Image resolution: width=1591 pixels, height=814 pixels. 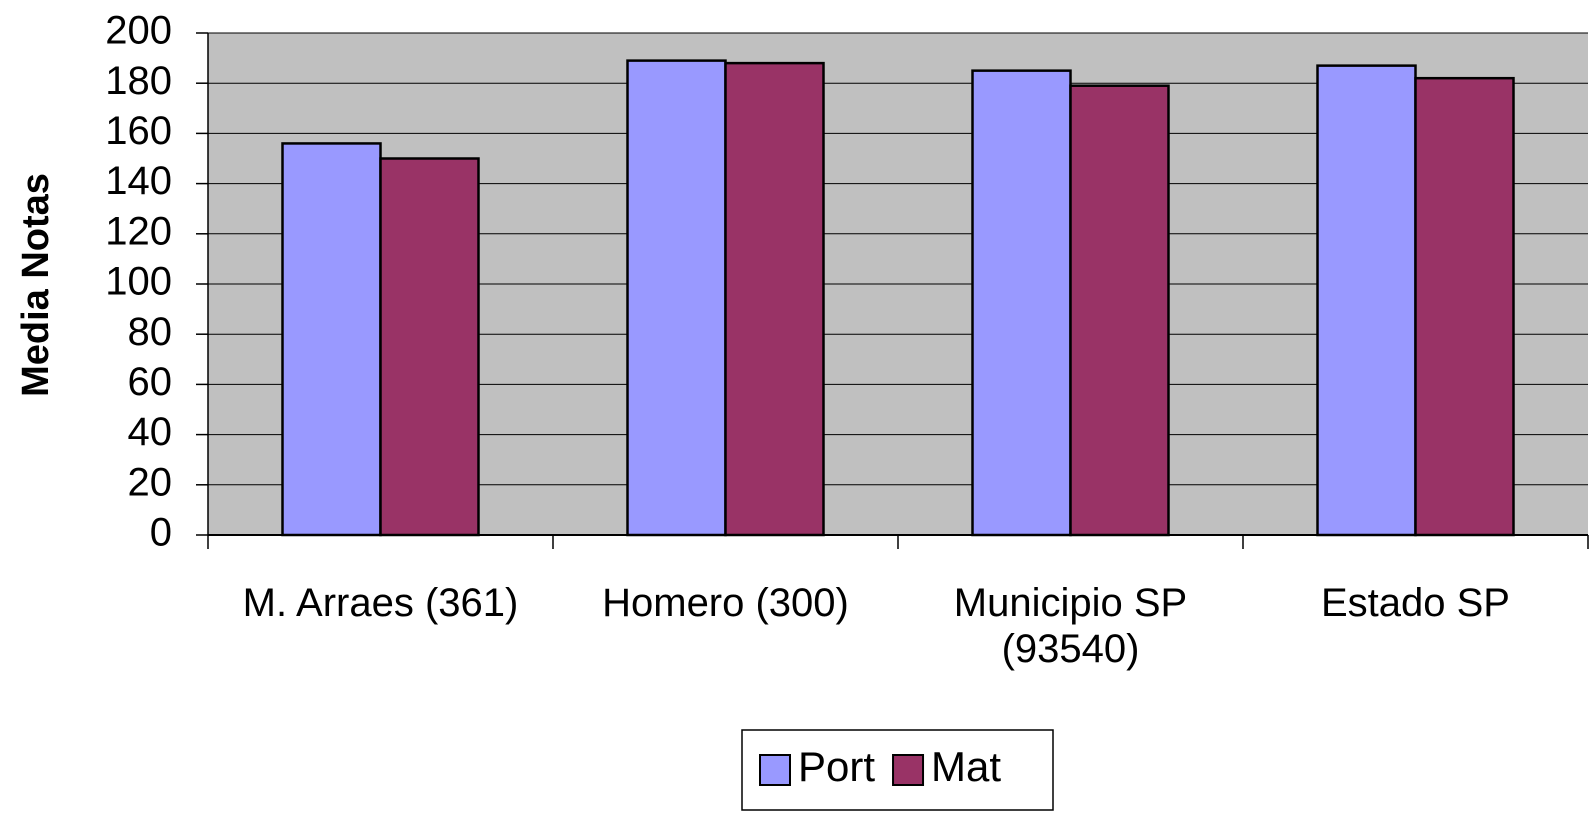 What do you see at coordinates (138, 31) in the screenshot?
I see `y-tick-label: 200` at bounding box center [138, 31].